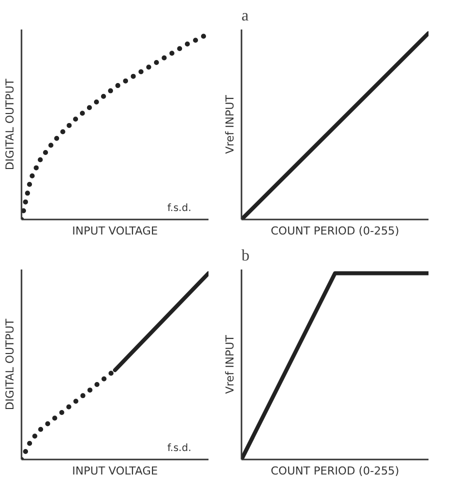 Image resolution: width=450 pixels, height=490 pixels. What do you see at coordinates (245, 16) in the screenshot?
I see `chart-title: a` at bounding box center [245, 16].